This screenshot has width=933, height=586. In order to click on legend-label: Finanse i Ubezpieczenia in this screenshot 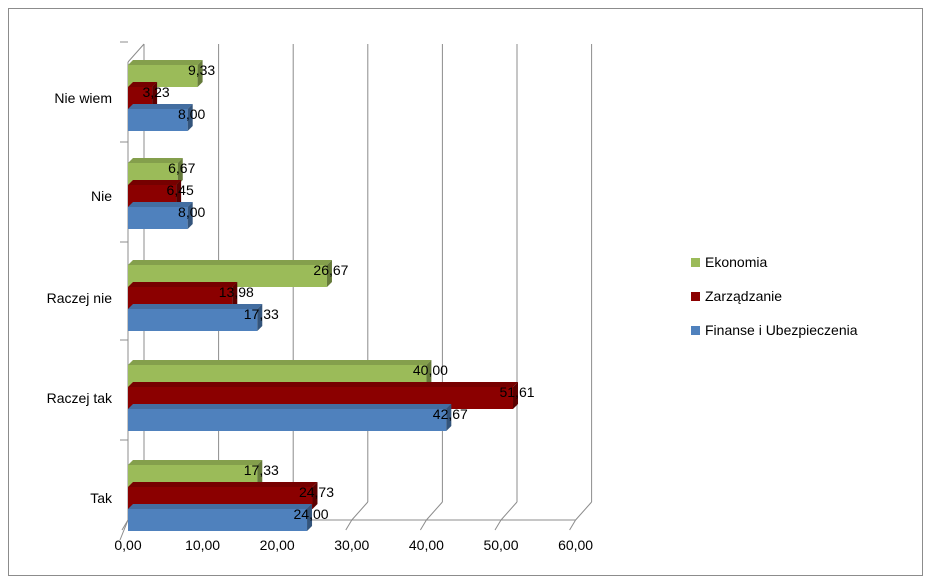, I will do `click(781, 330)`.